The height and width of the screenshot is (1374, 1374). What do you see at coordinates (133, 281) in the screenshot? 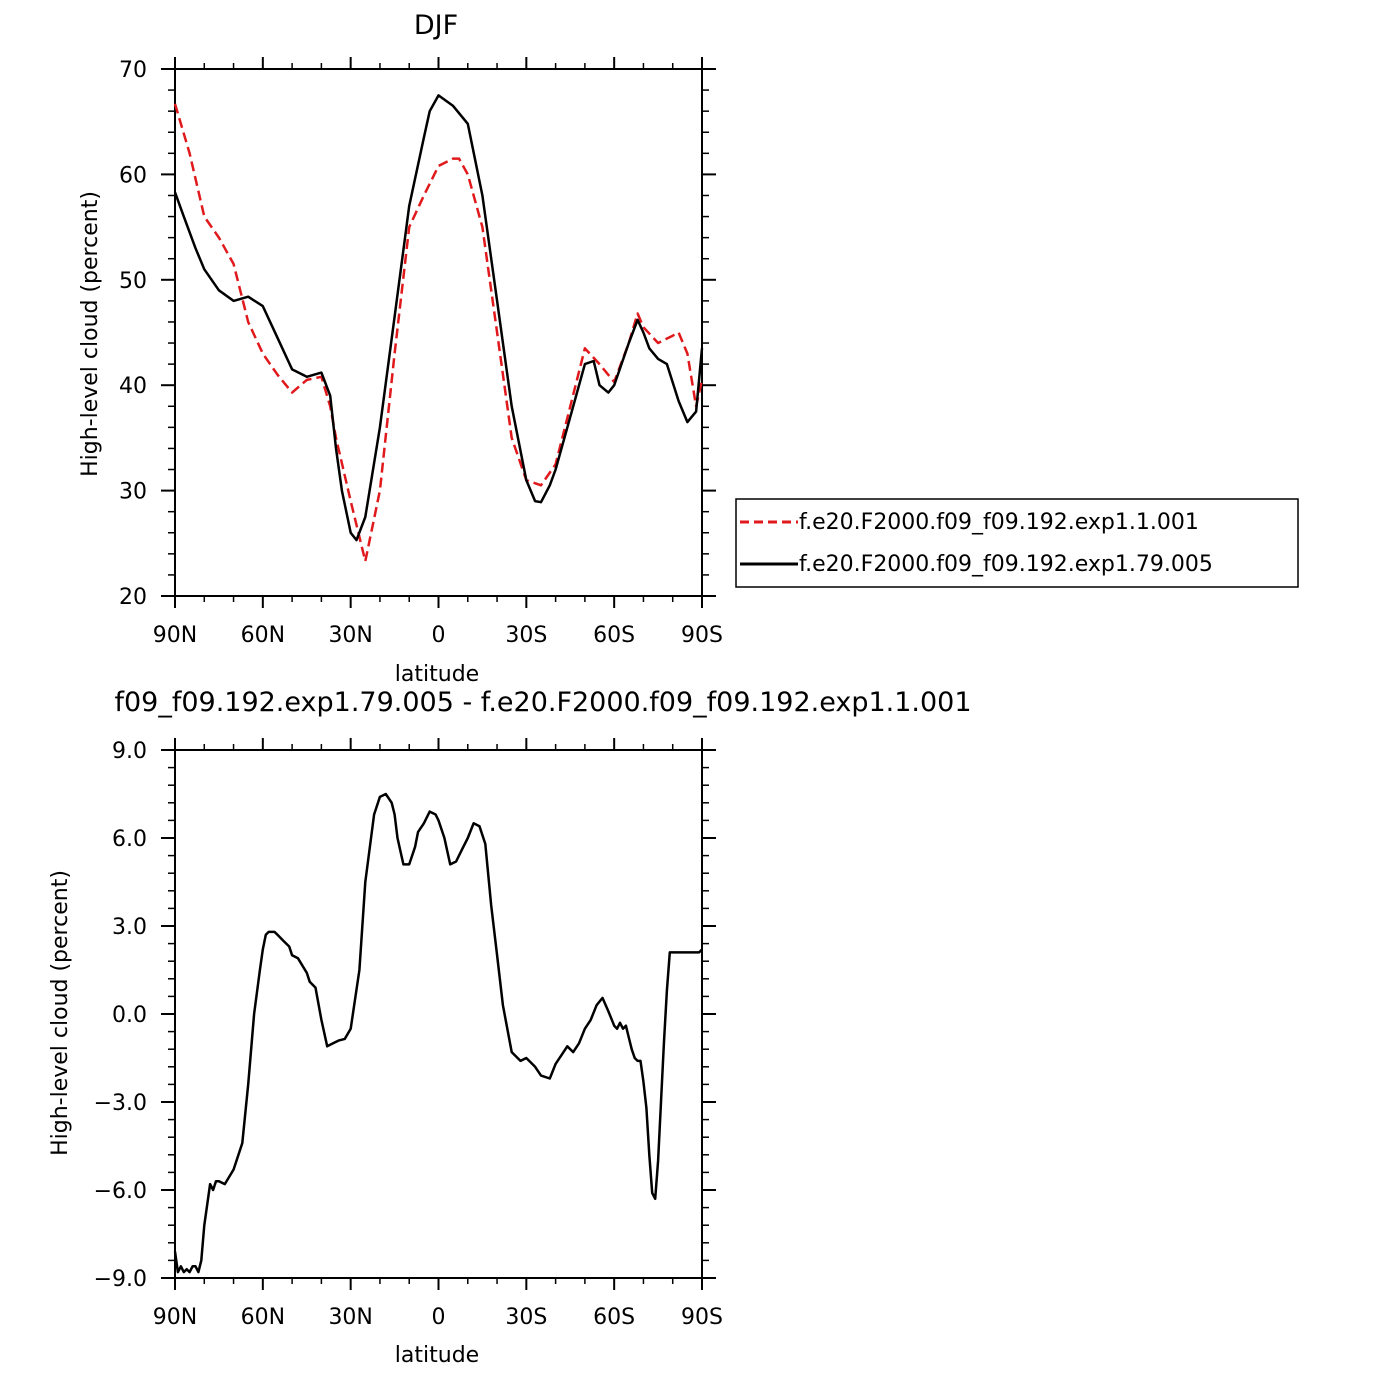
I see `top-y-tick-label: 50` at bounding box center [133, 281].